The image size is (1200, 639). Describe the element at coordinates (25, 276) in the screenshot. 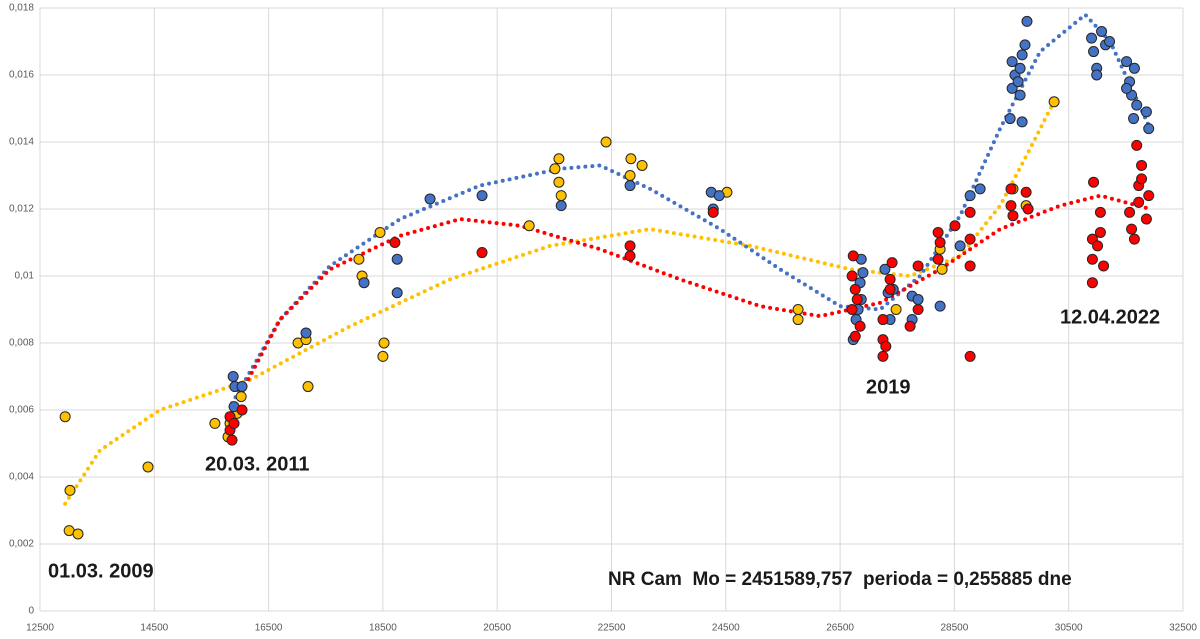

I see `y-tick-label: 0,01` at that location.